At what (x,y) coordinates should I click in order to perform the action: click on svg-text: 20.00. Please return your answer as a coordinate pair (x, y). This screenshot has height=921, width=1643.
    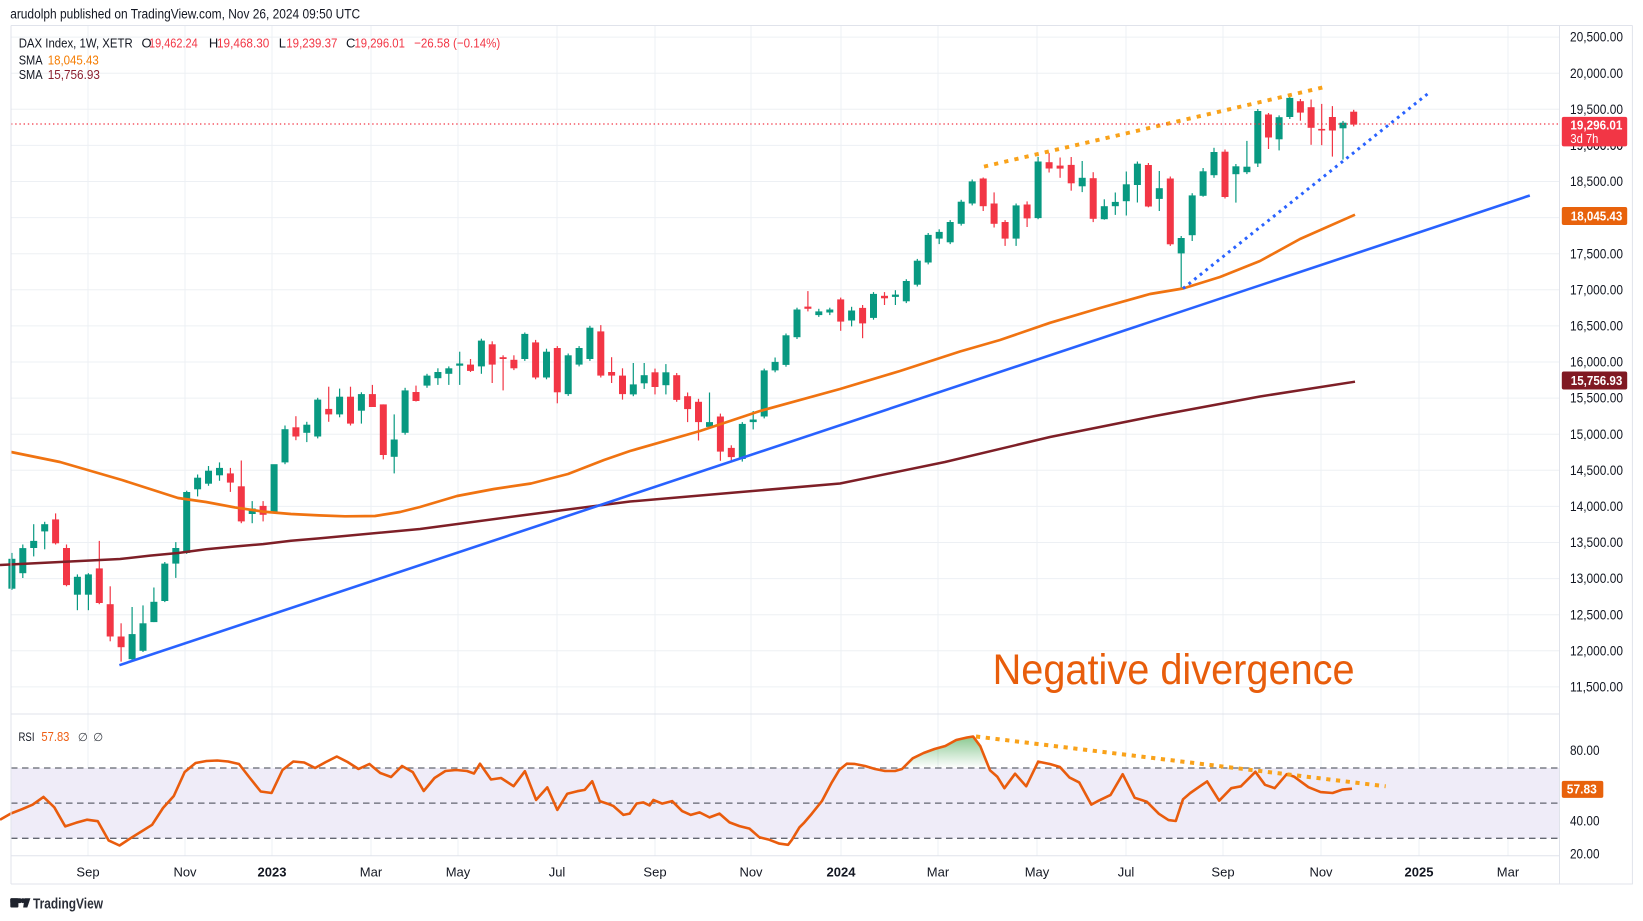
    Looking at the image, I should click on (1585, 853).